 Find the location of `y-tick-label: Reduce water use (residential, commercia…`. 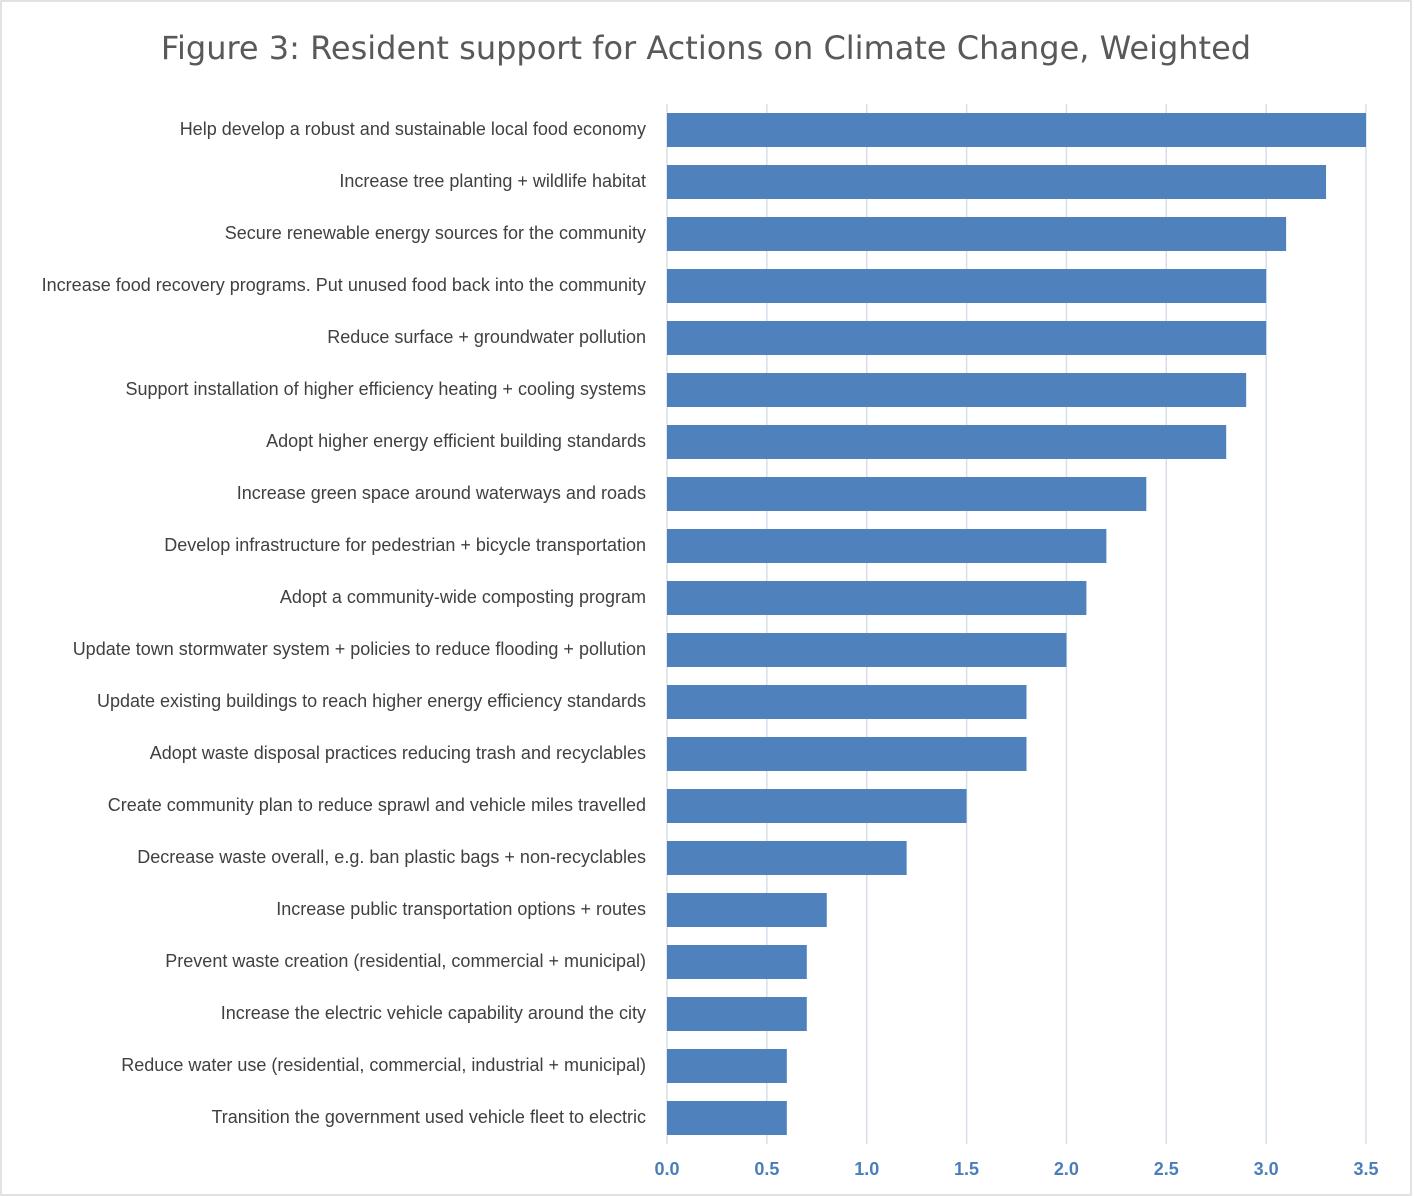

y-tick-label: Reduce water use (residential, commercia… is located at coordinates (383, 1065).